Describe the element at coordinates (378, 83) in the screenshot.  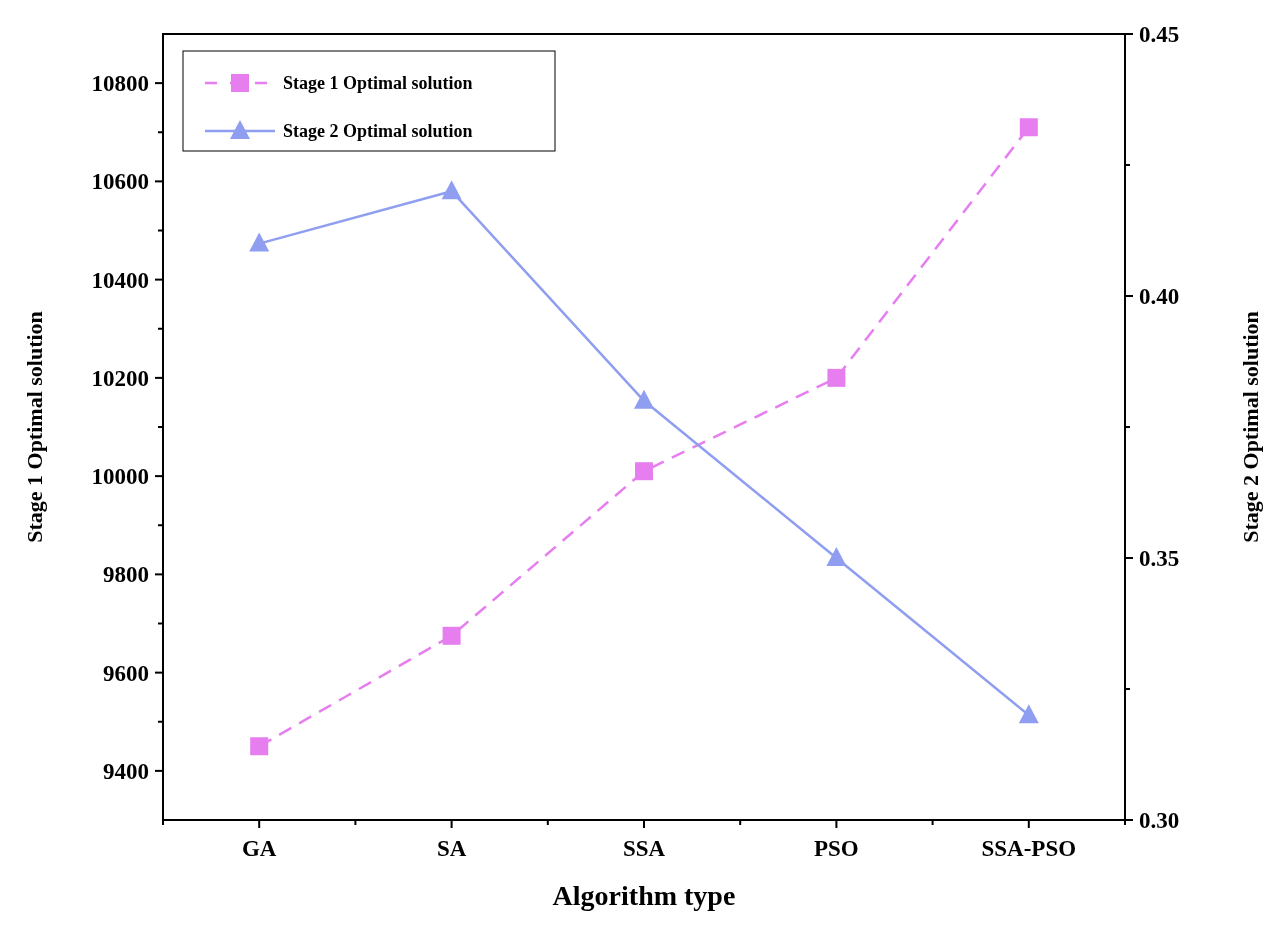
I see `legend-label: Stage 1 Optimal solution` at that location.